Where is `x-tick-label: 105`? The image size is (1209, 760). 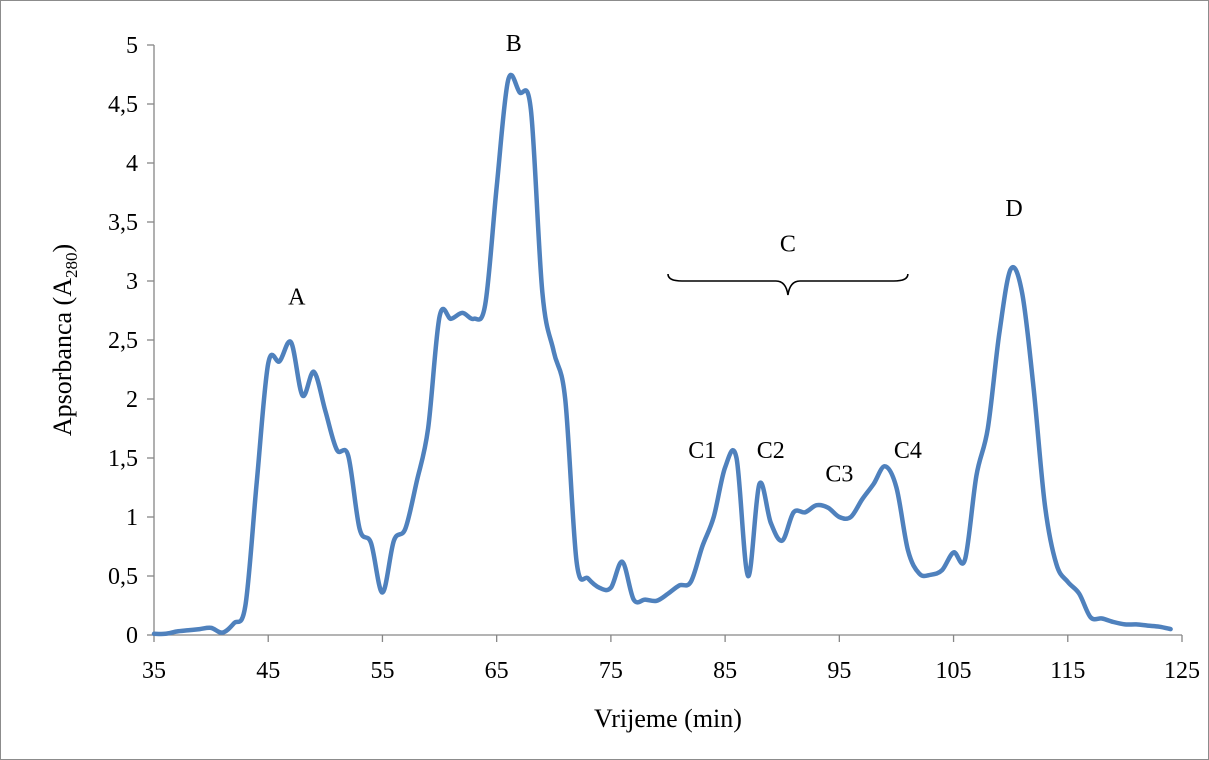
x-tick-label: 105 is located at coordinates (954, 671).